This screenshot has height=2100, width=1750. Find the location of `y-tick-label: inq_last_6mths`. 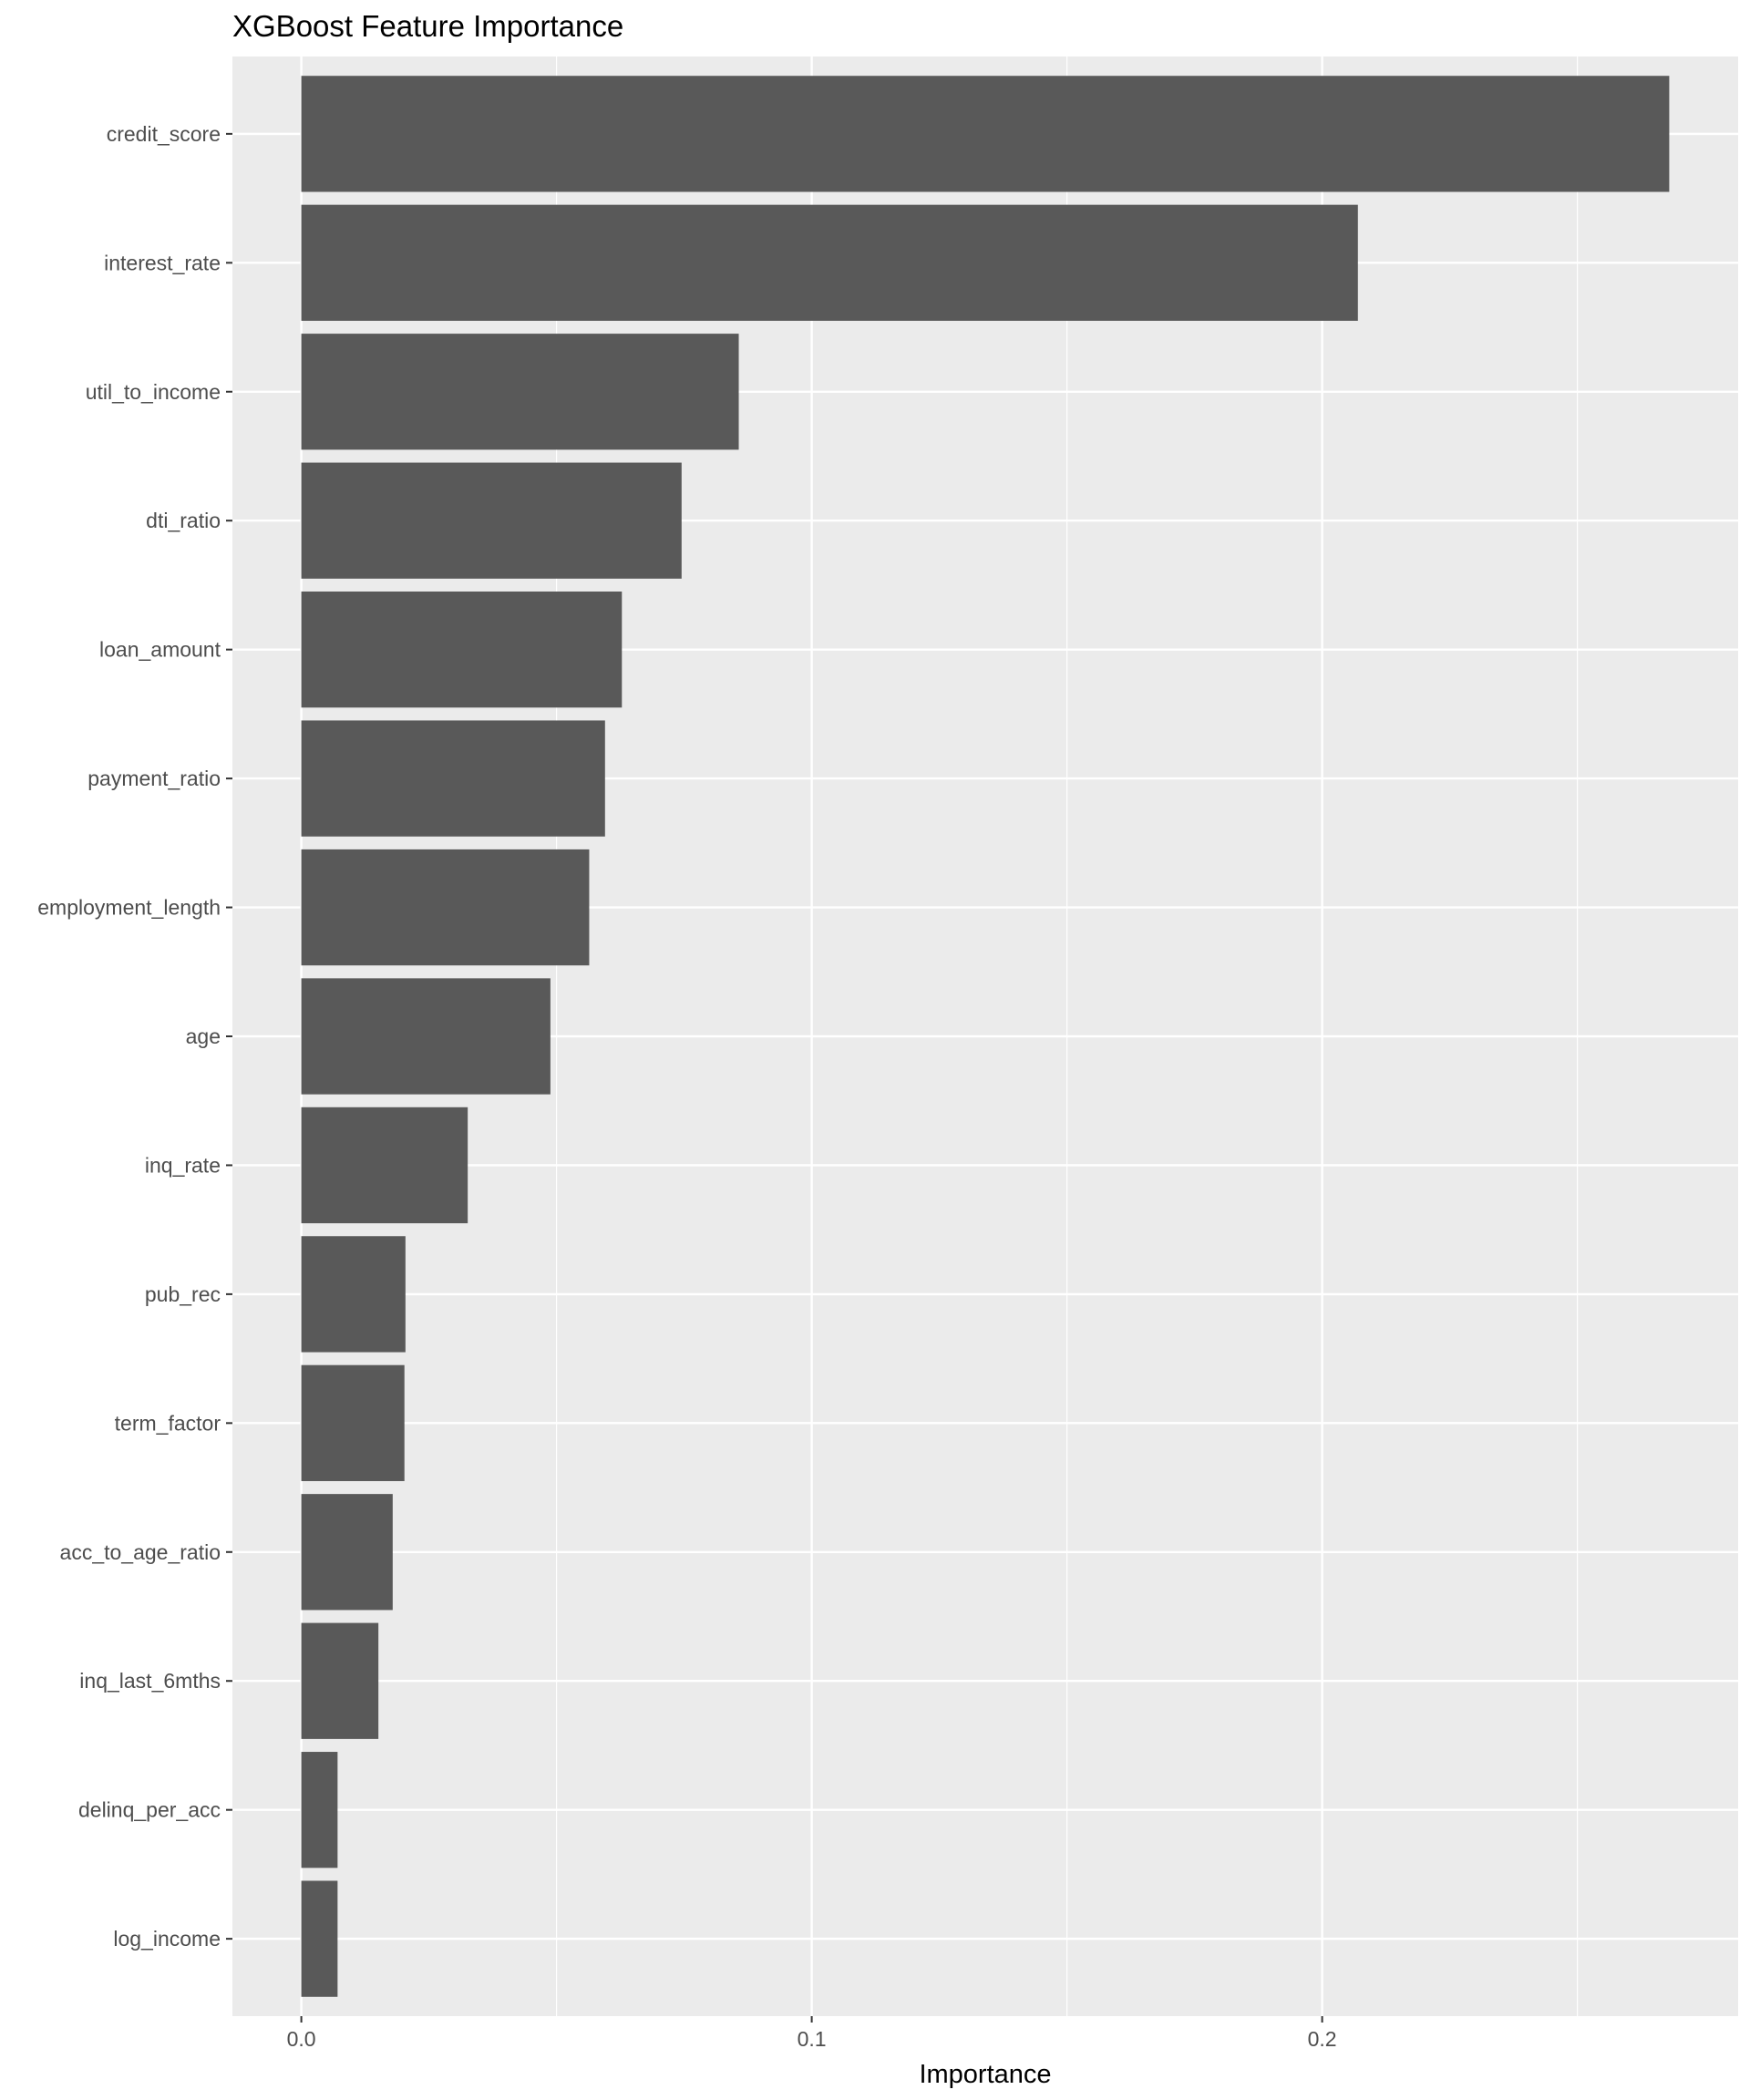

y-tick-label: inq_last_6mths is located at coordinates (150, 1681).